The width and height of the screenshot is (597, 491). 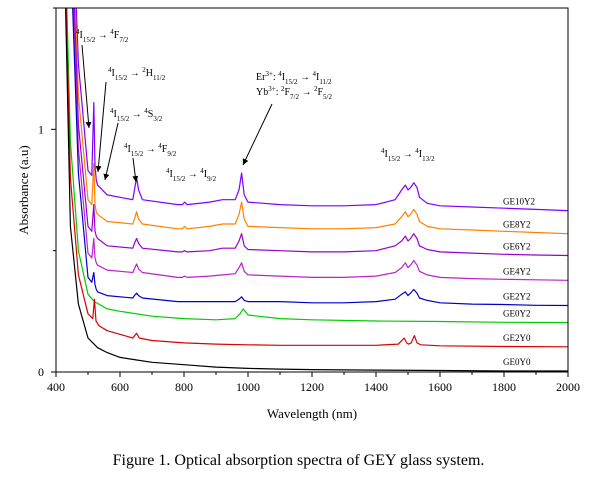 What do you see at coordinates (517, 225) in the screenshot?
I see `series-label-ge8y2: GE8Y2` at bounding box center [517, 225].